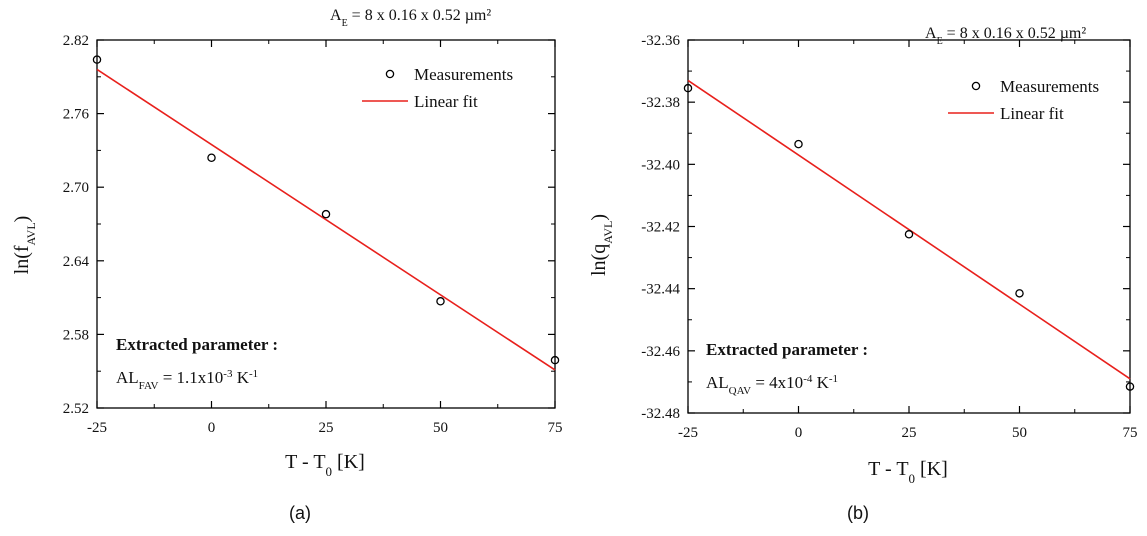  I want to click on y-tick-label: -32.46, so click(660, 352).